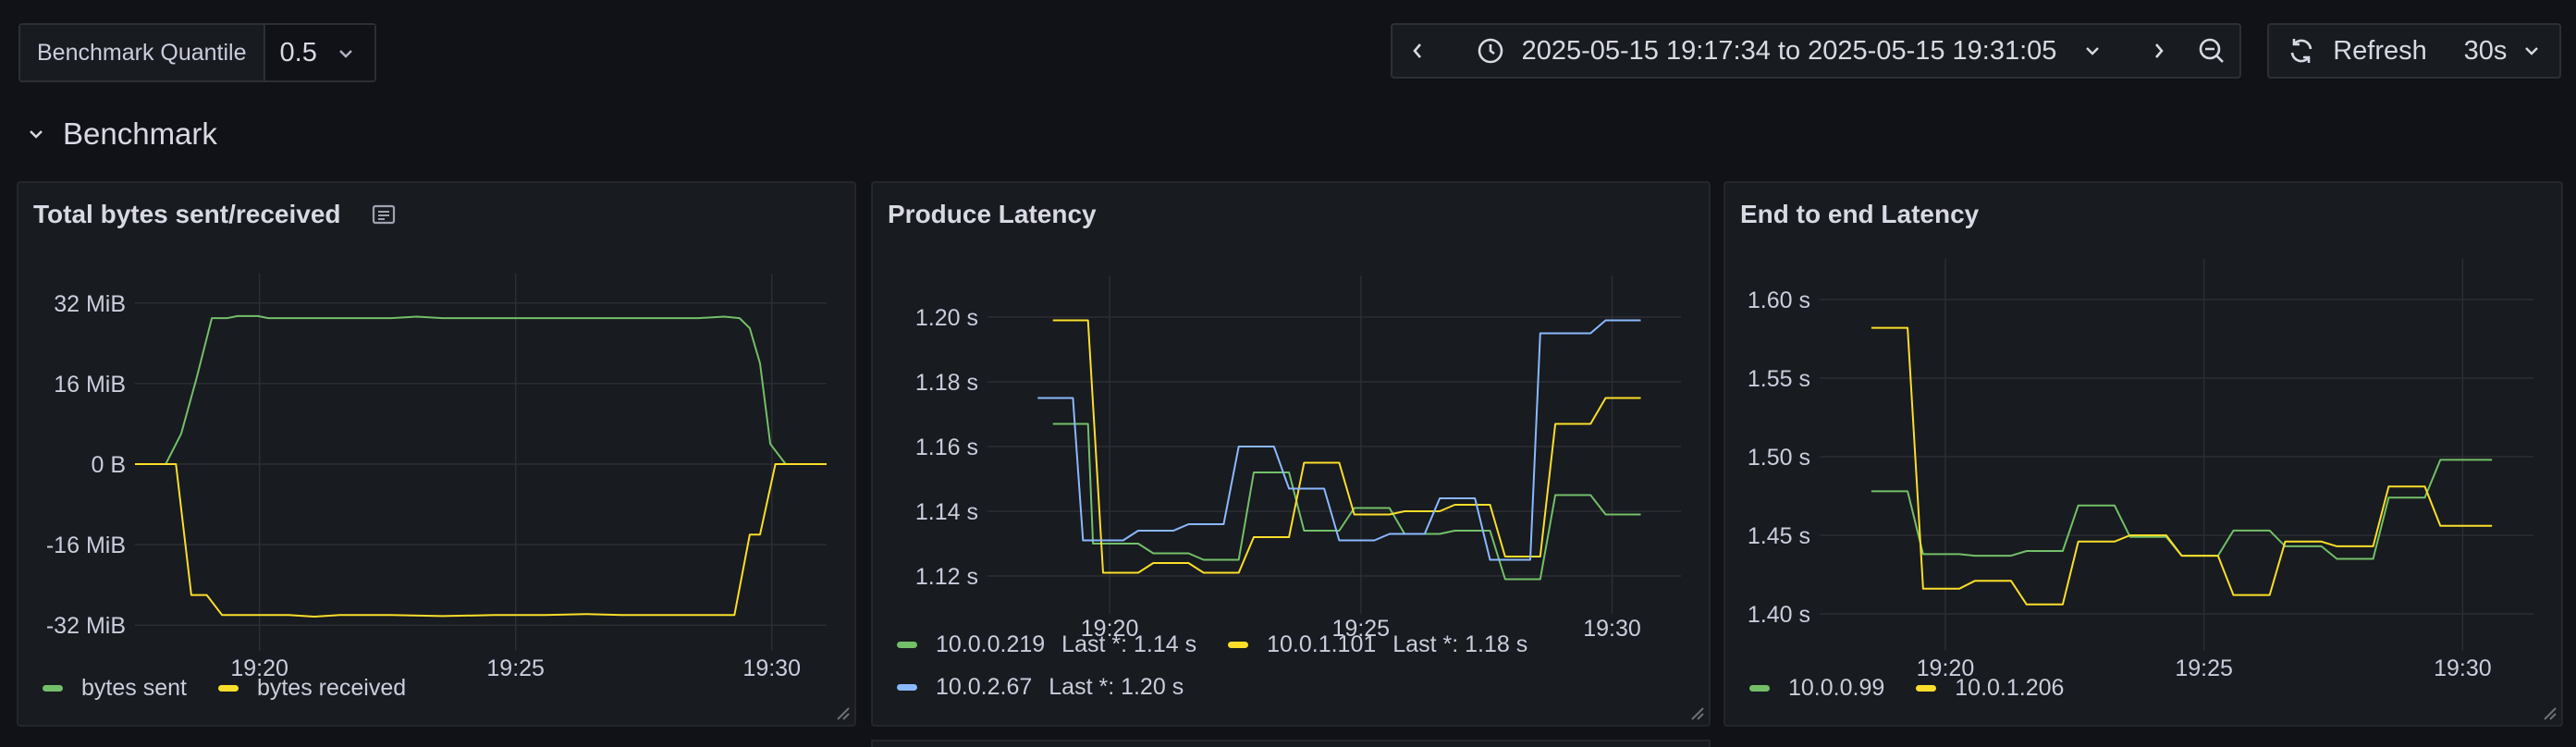  What do you see at coordinates (2486, 51) in the screenshot?
I see `refresh-interval: 30s` at bounding box center [2486, 51].